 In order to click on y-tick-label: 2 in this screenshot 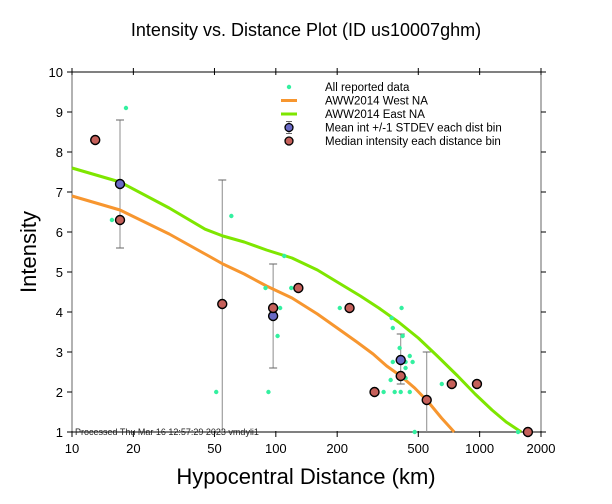, I will do `click(59, 392)`.